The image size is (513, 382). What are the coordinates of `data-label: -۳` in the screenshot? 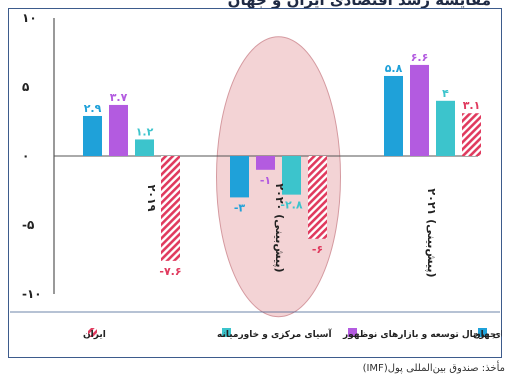 It's located at (240, 207).